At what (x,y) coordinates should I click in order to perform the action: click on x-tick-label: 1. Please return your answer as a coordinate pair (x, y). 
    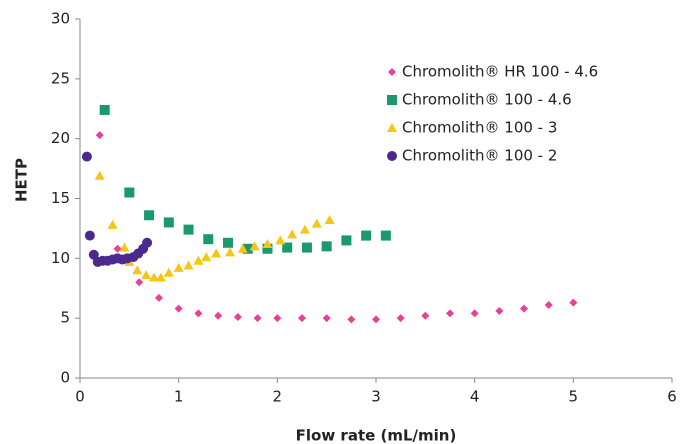
    Looking at the image, I should click on (179, 397).